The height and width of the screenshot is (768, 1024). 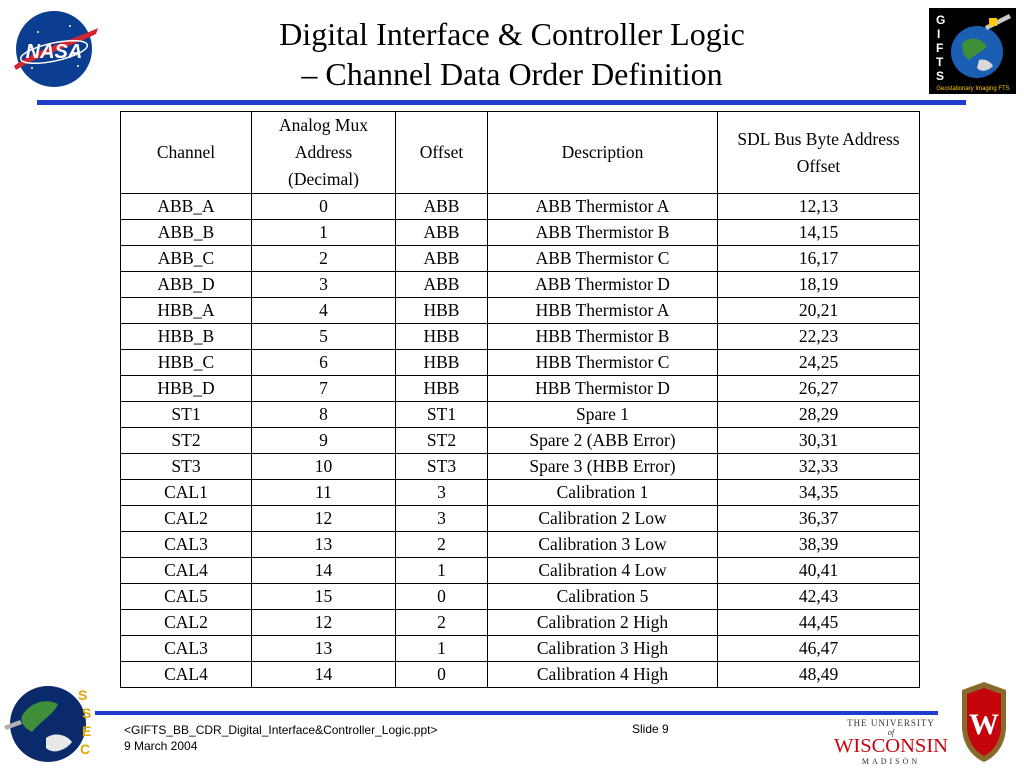 I want to click on gifts-letter: F, so click(x=939, y=48).